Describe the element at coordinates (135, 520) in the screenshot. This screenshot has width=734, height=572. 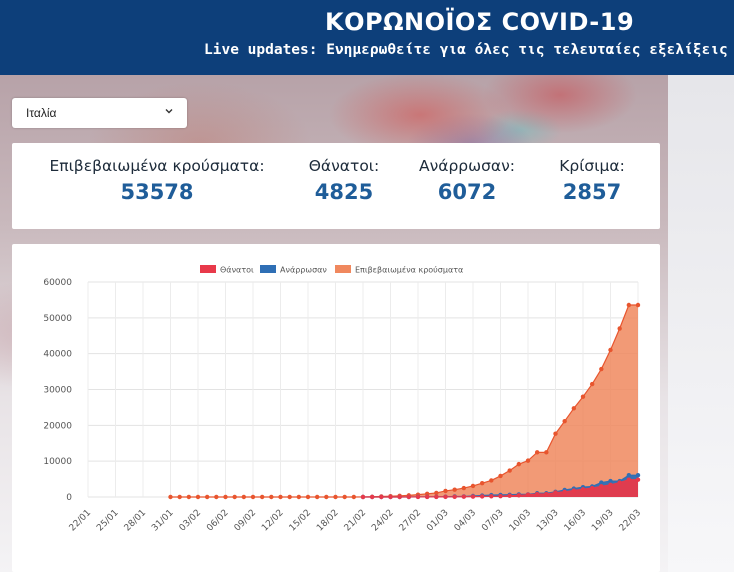
I see `x-tick-label: 28/01` at that location.